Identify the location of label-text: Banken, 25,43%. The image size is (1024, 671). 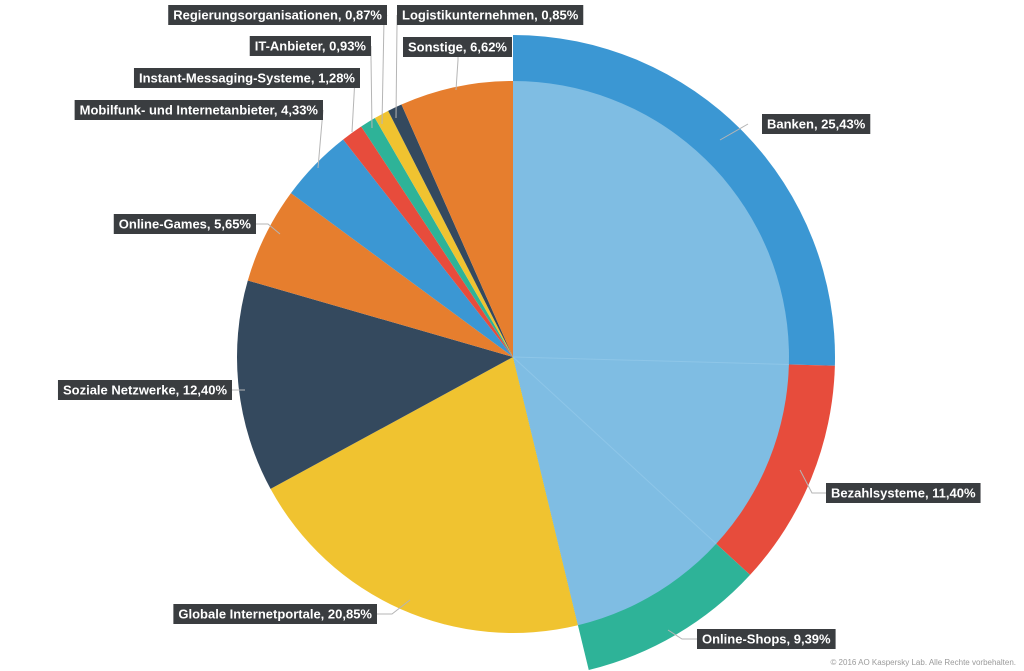
(816, 124).